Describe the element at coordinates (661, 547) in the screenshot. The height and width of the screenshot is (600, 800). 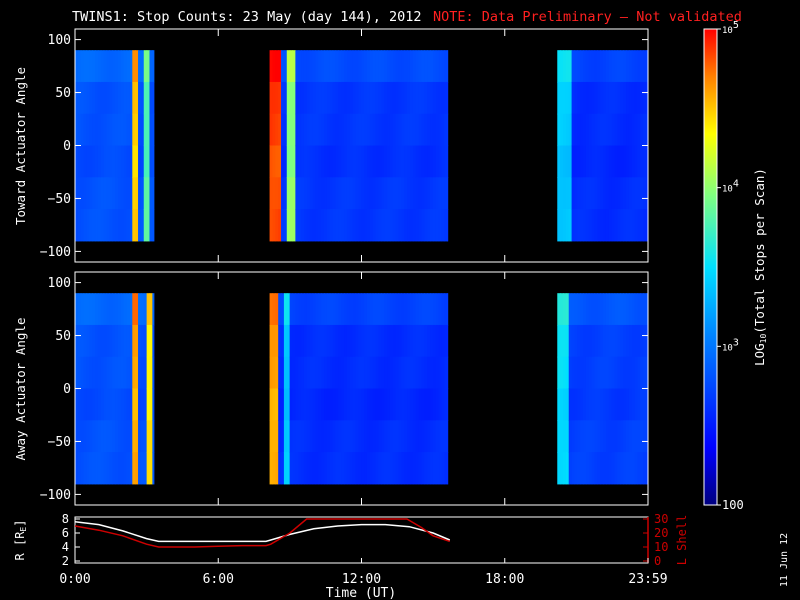
I see `lshell-tick-label: 10` at that location.